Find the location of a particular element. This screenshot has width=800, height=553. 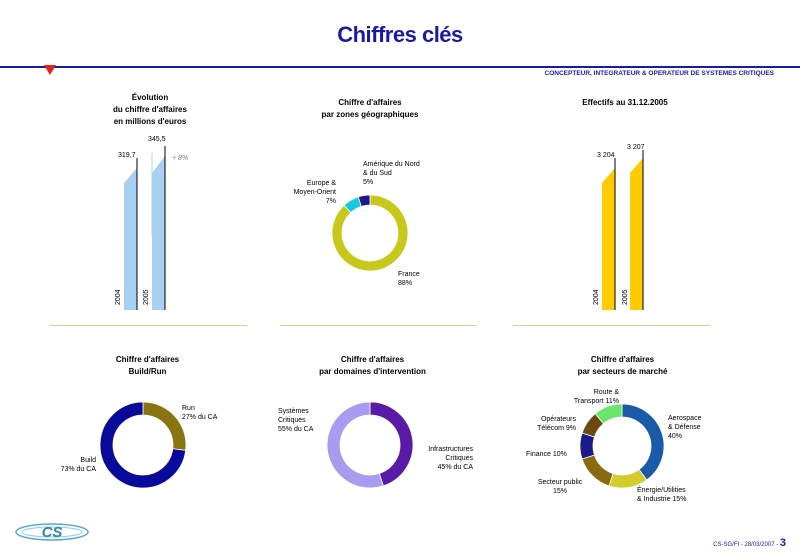

geo-label-north-america: Amérique du Nord & du Sud 5% is located at coordinates (403, 173).